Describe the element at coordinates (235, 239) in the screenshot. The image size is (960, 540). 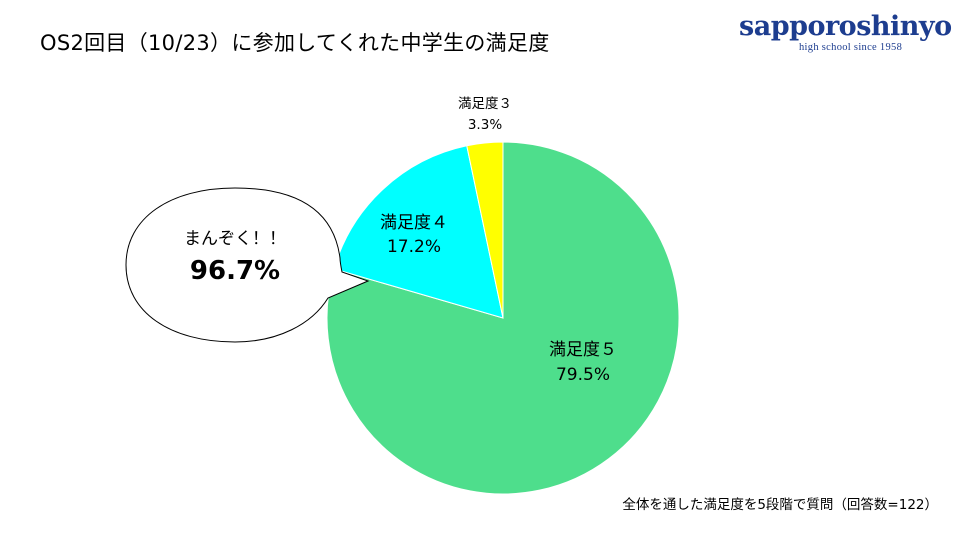
I see `callout-line1: まんぞく！！` at that location.